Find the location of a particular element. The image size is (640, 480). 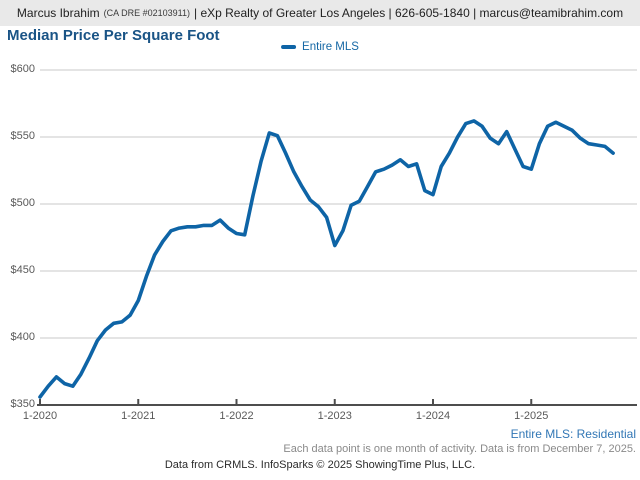

y-tick-label: $550 is located at coordinates (22, 136).